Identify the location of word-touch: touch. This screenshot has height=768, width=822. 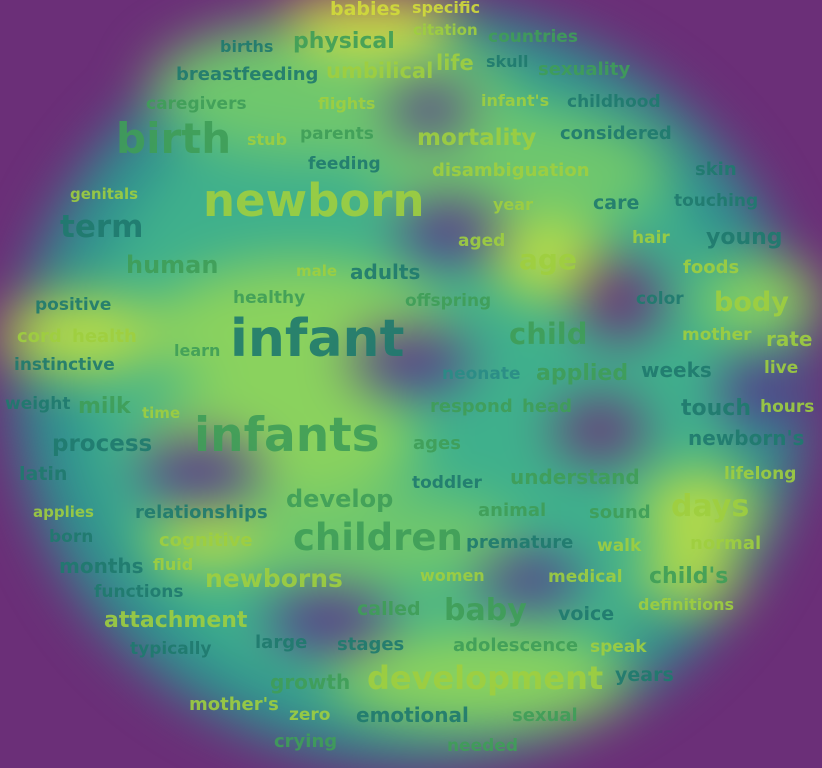
(716, 408).